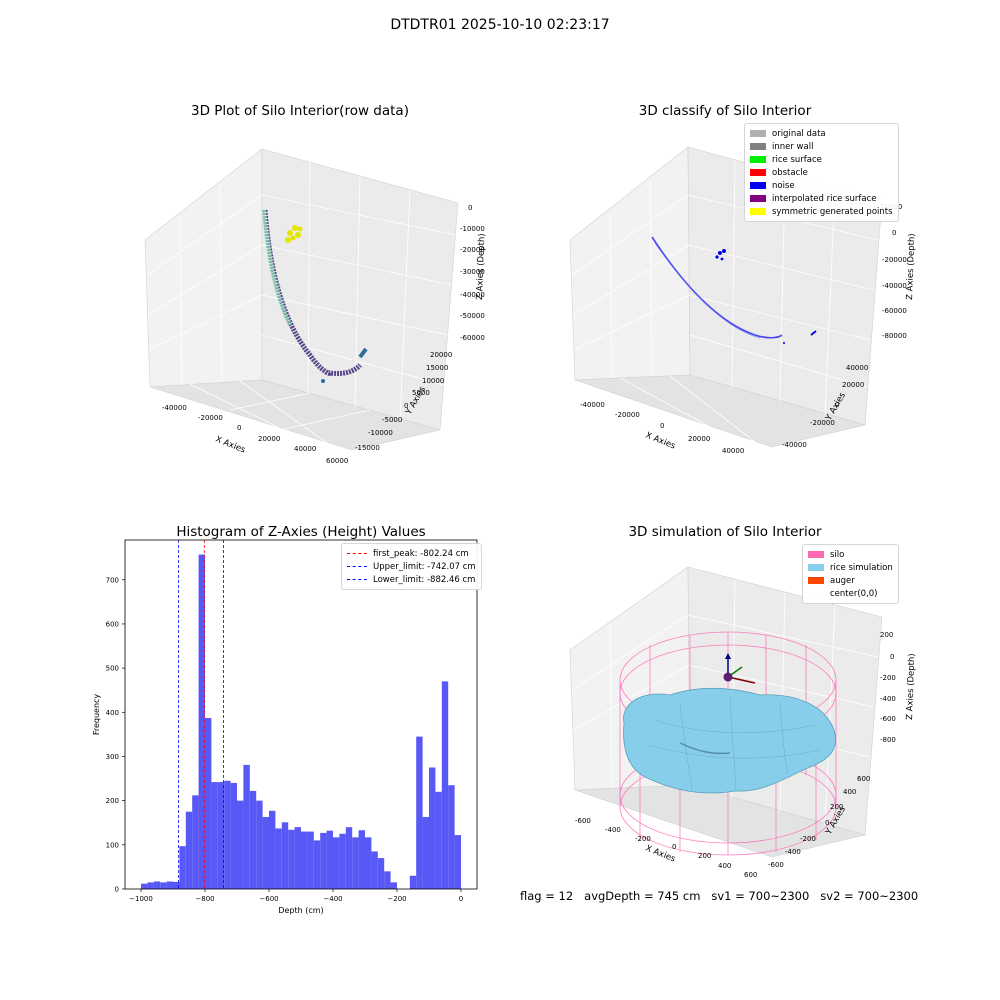 This screenshot has height=1000, width=1000. What do you see at coordinates (433, 381) in the screenshot?
I see `svg-text: 10000` at bounding box center [433, 381].